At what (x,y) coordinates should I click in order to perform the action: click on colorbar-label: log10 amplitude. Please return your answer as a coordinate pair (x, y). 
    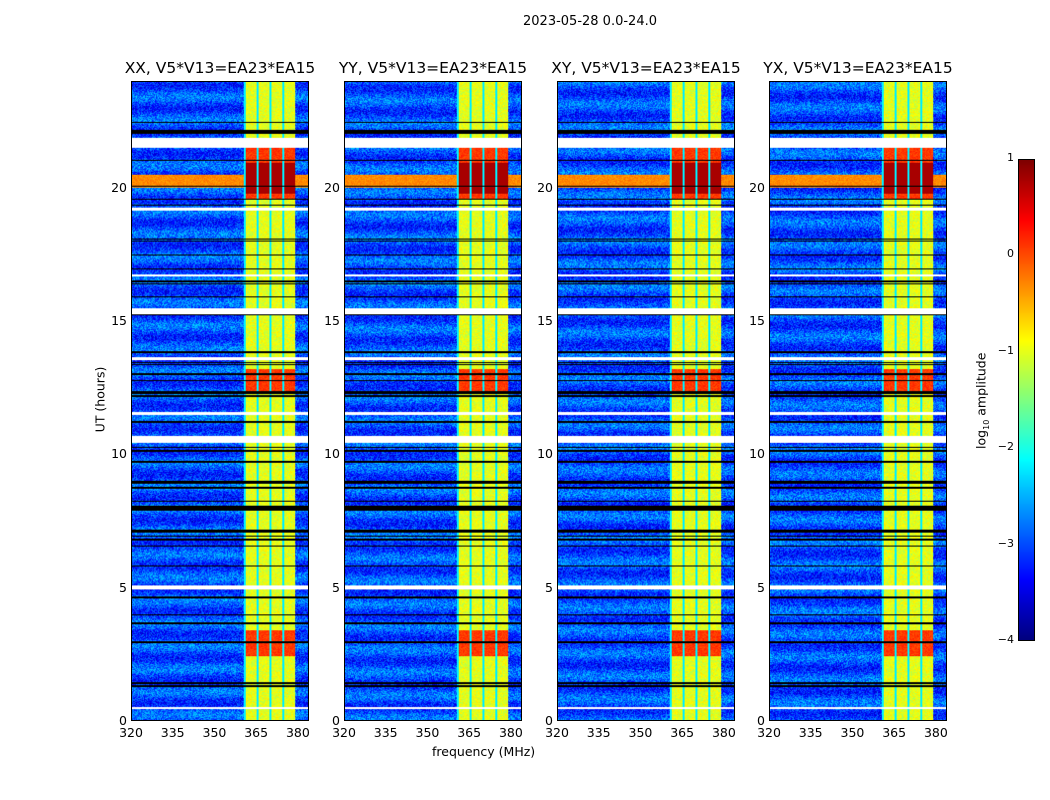
    Looking at the image, I should click on (982, 400).